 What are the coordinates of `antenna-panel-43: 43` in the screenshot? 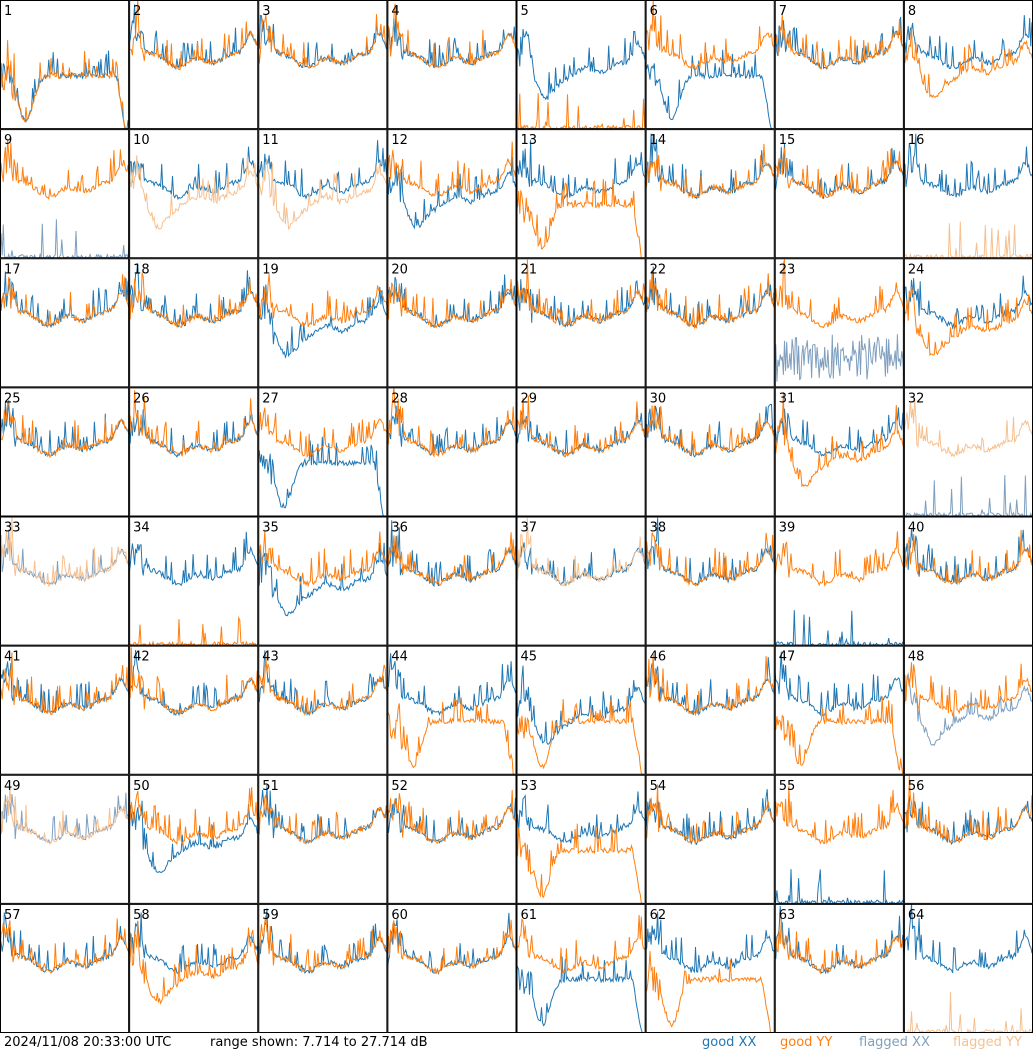 It's located at (323, 710).